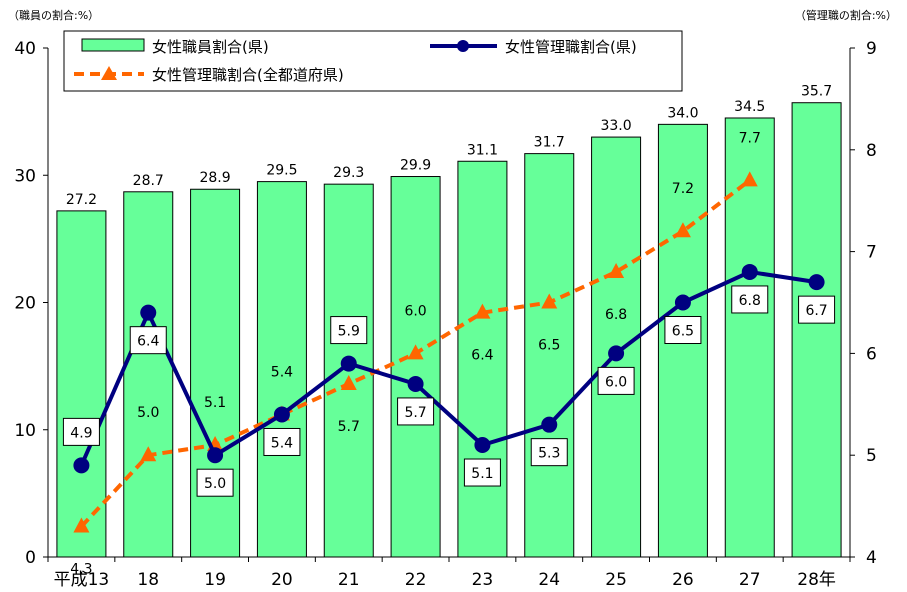 The width and height of the screenshot is (907, 592). I want to click on bar-value-label: 28.7, so click(148, 181).